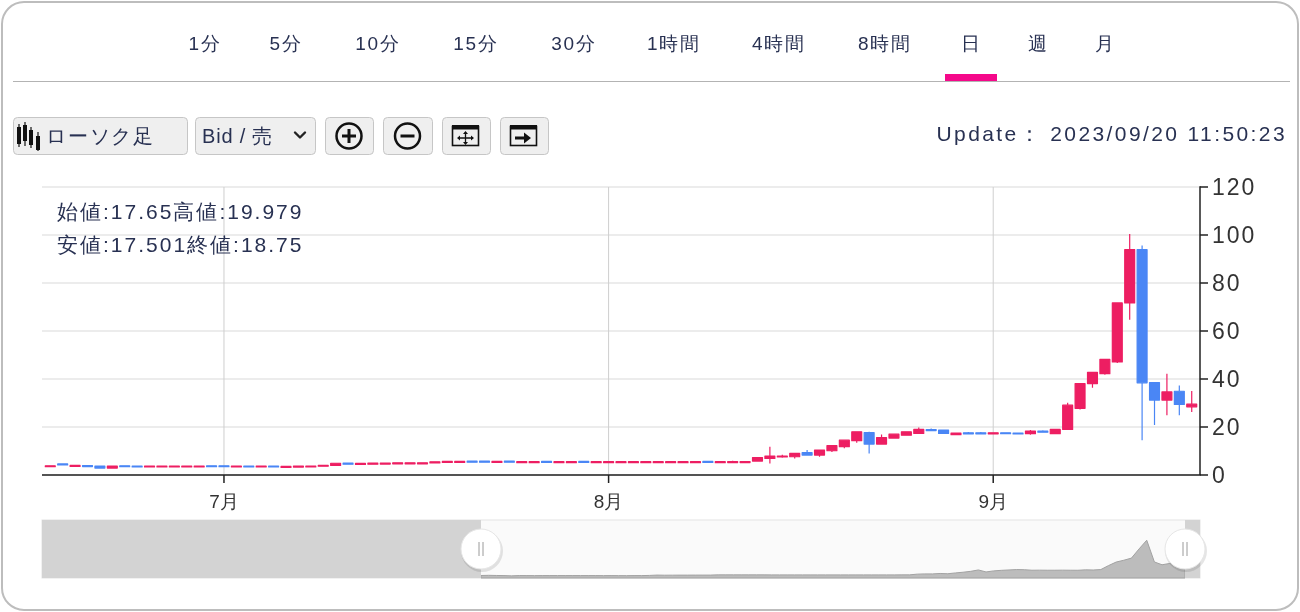 Image resolution: width=1300 pixels, height=612 pixels. I want to click on y-tick-label: 60, so click(1227, 331).